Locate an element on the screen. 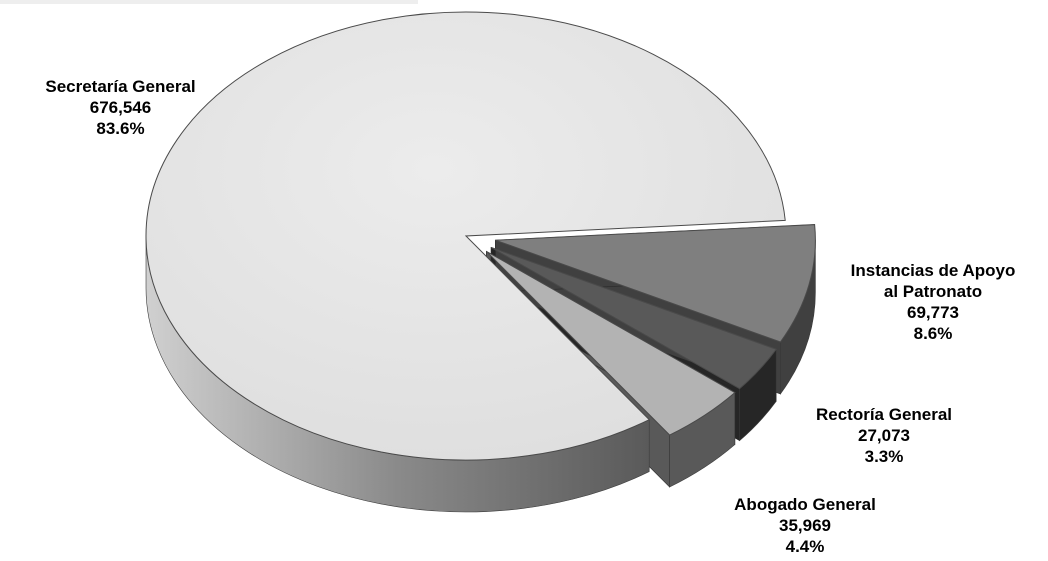  slice-value-secretaria-general: 676,546 is located at coordinates (120, 107).